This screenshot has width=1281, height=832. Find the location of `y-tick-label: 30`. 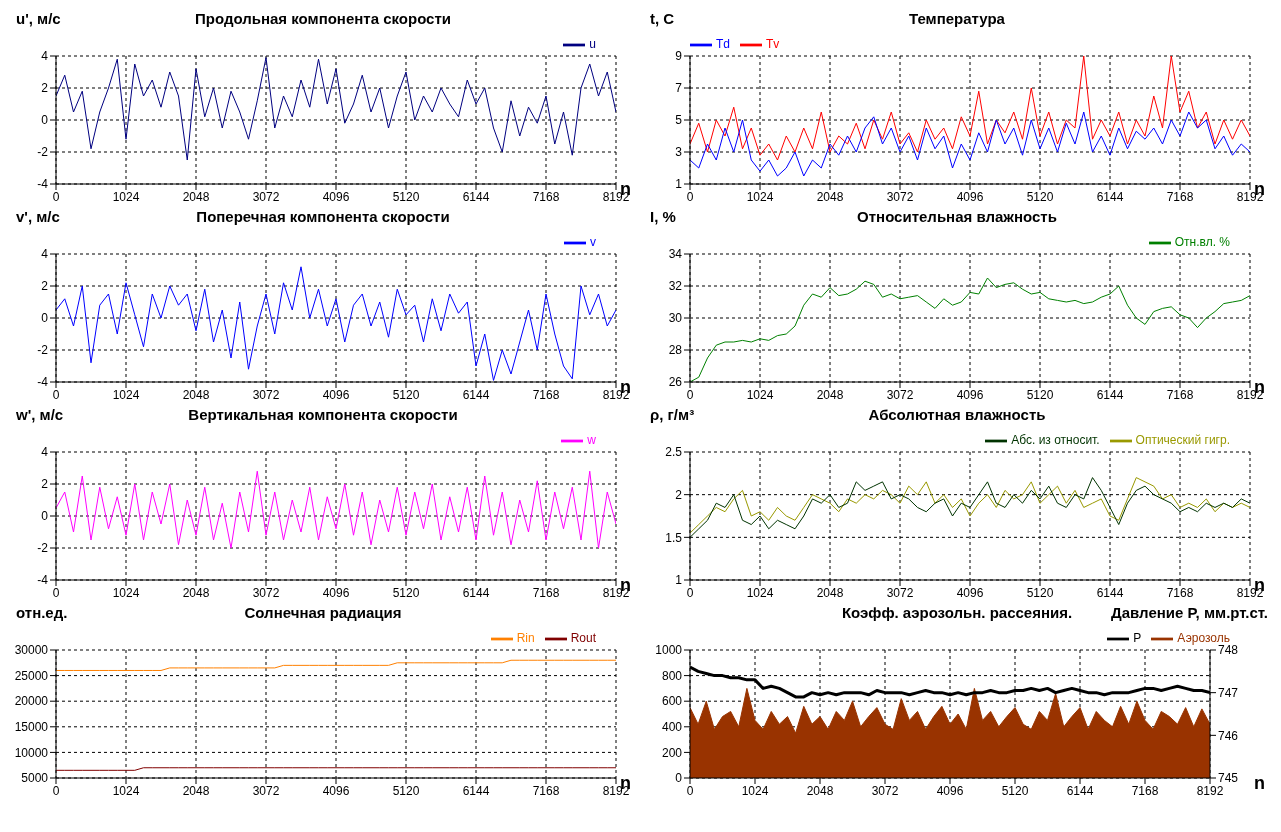

y-tick-label: 30 is located at coordinates (675, 318).